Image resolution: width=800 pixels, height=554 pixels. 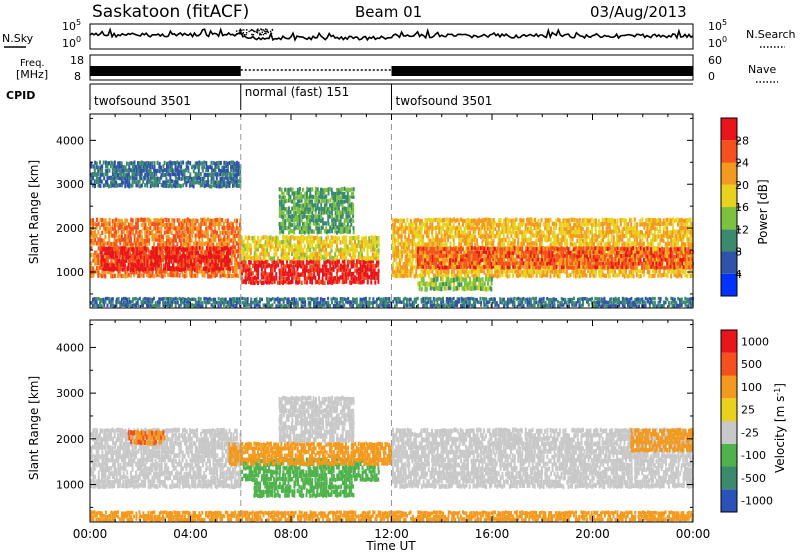 I want to click on nsearch-point, so click(x=270, y=31).